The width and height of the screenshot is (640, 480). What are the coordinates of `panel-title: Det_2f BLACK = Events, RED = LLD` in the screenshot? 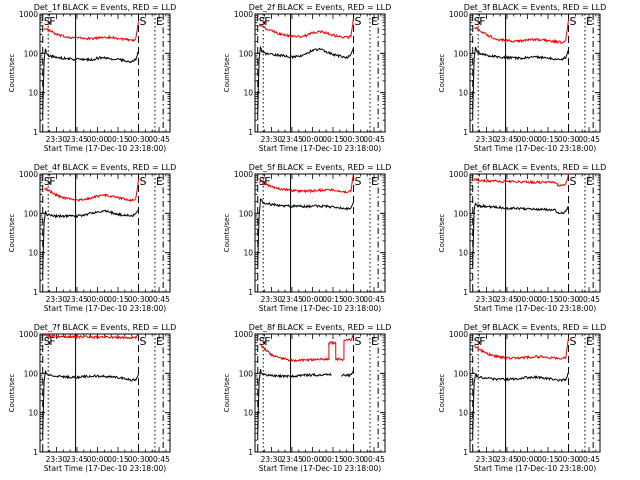 It's located at (320, 7).